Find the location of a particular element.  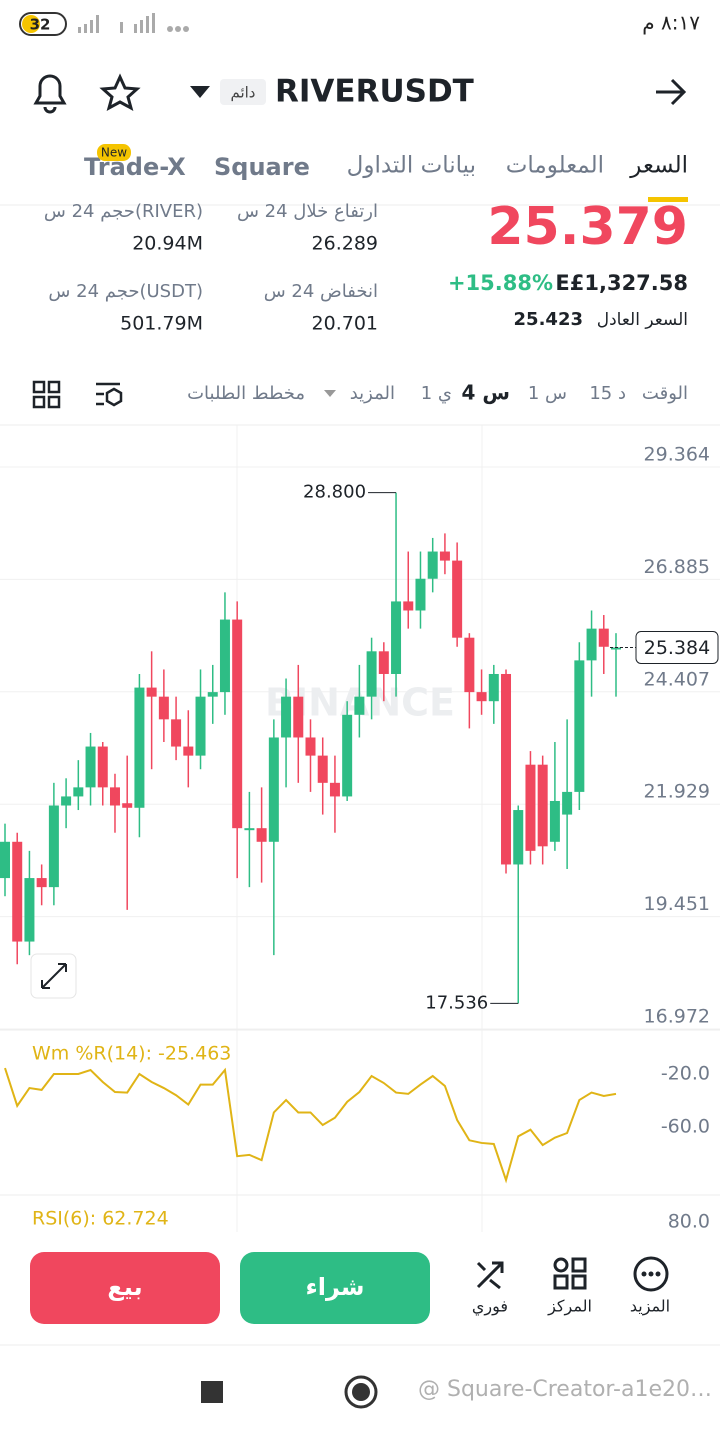

bell-icon is located at coordinates (50, 89).